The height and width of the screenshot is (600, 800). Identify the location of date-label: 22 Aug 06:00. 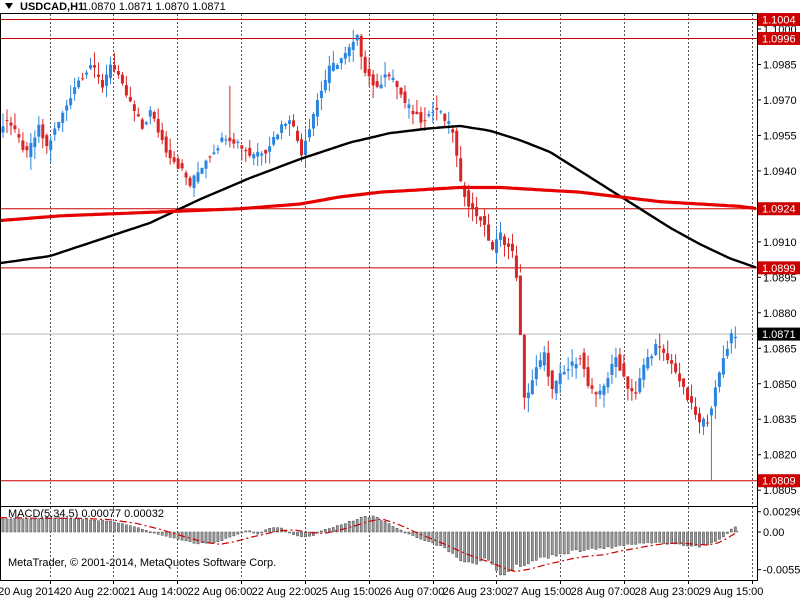
(220, 592).